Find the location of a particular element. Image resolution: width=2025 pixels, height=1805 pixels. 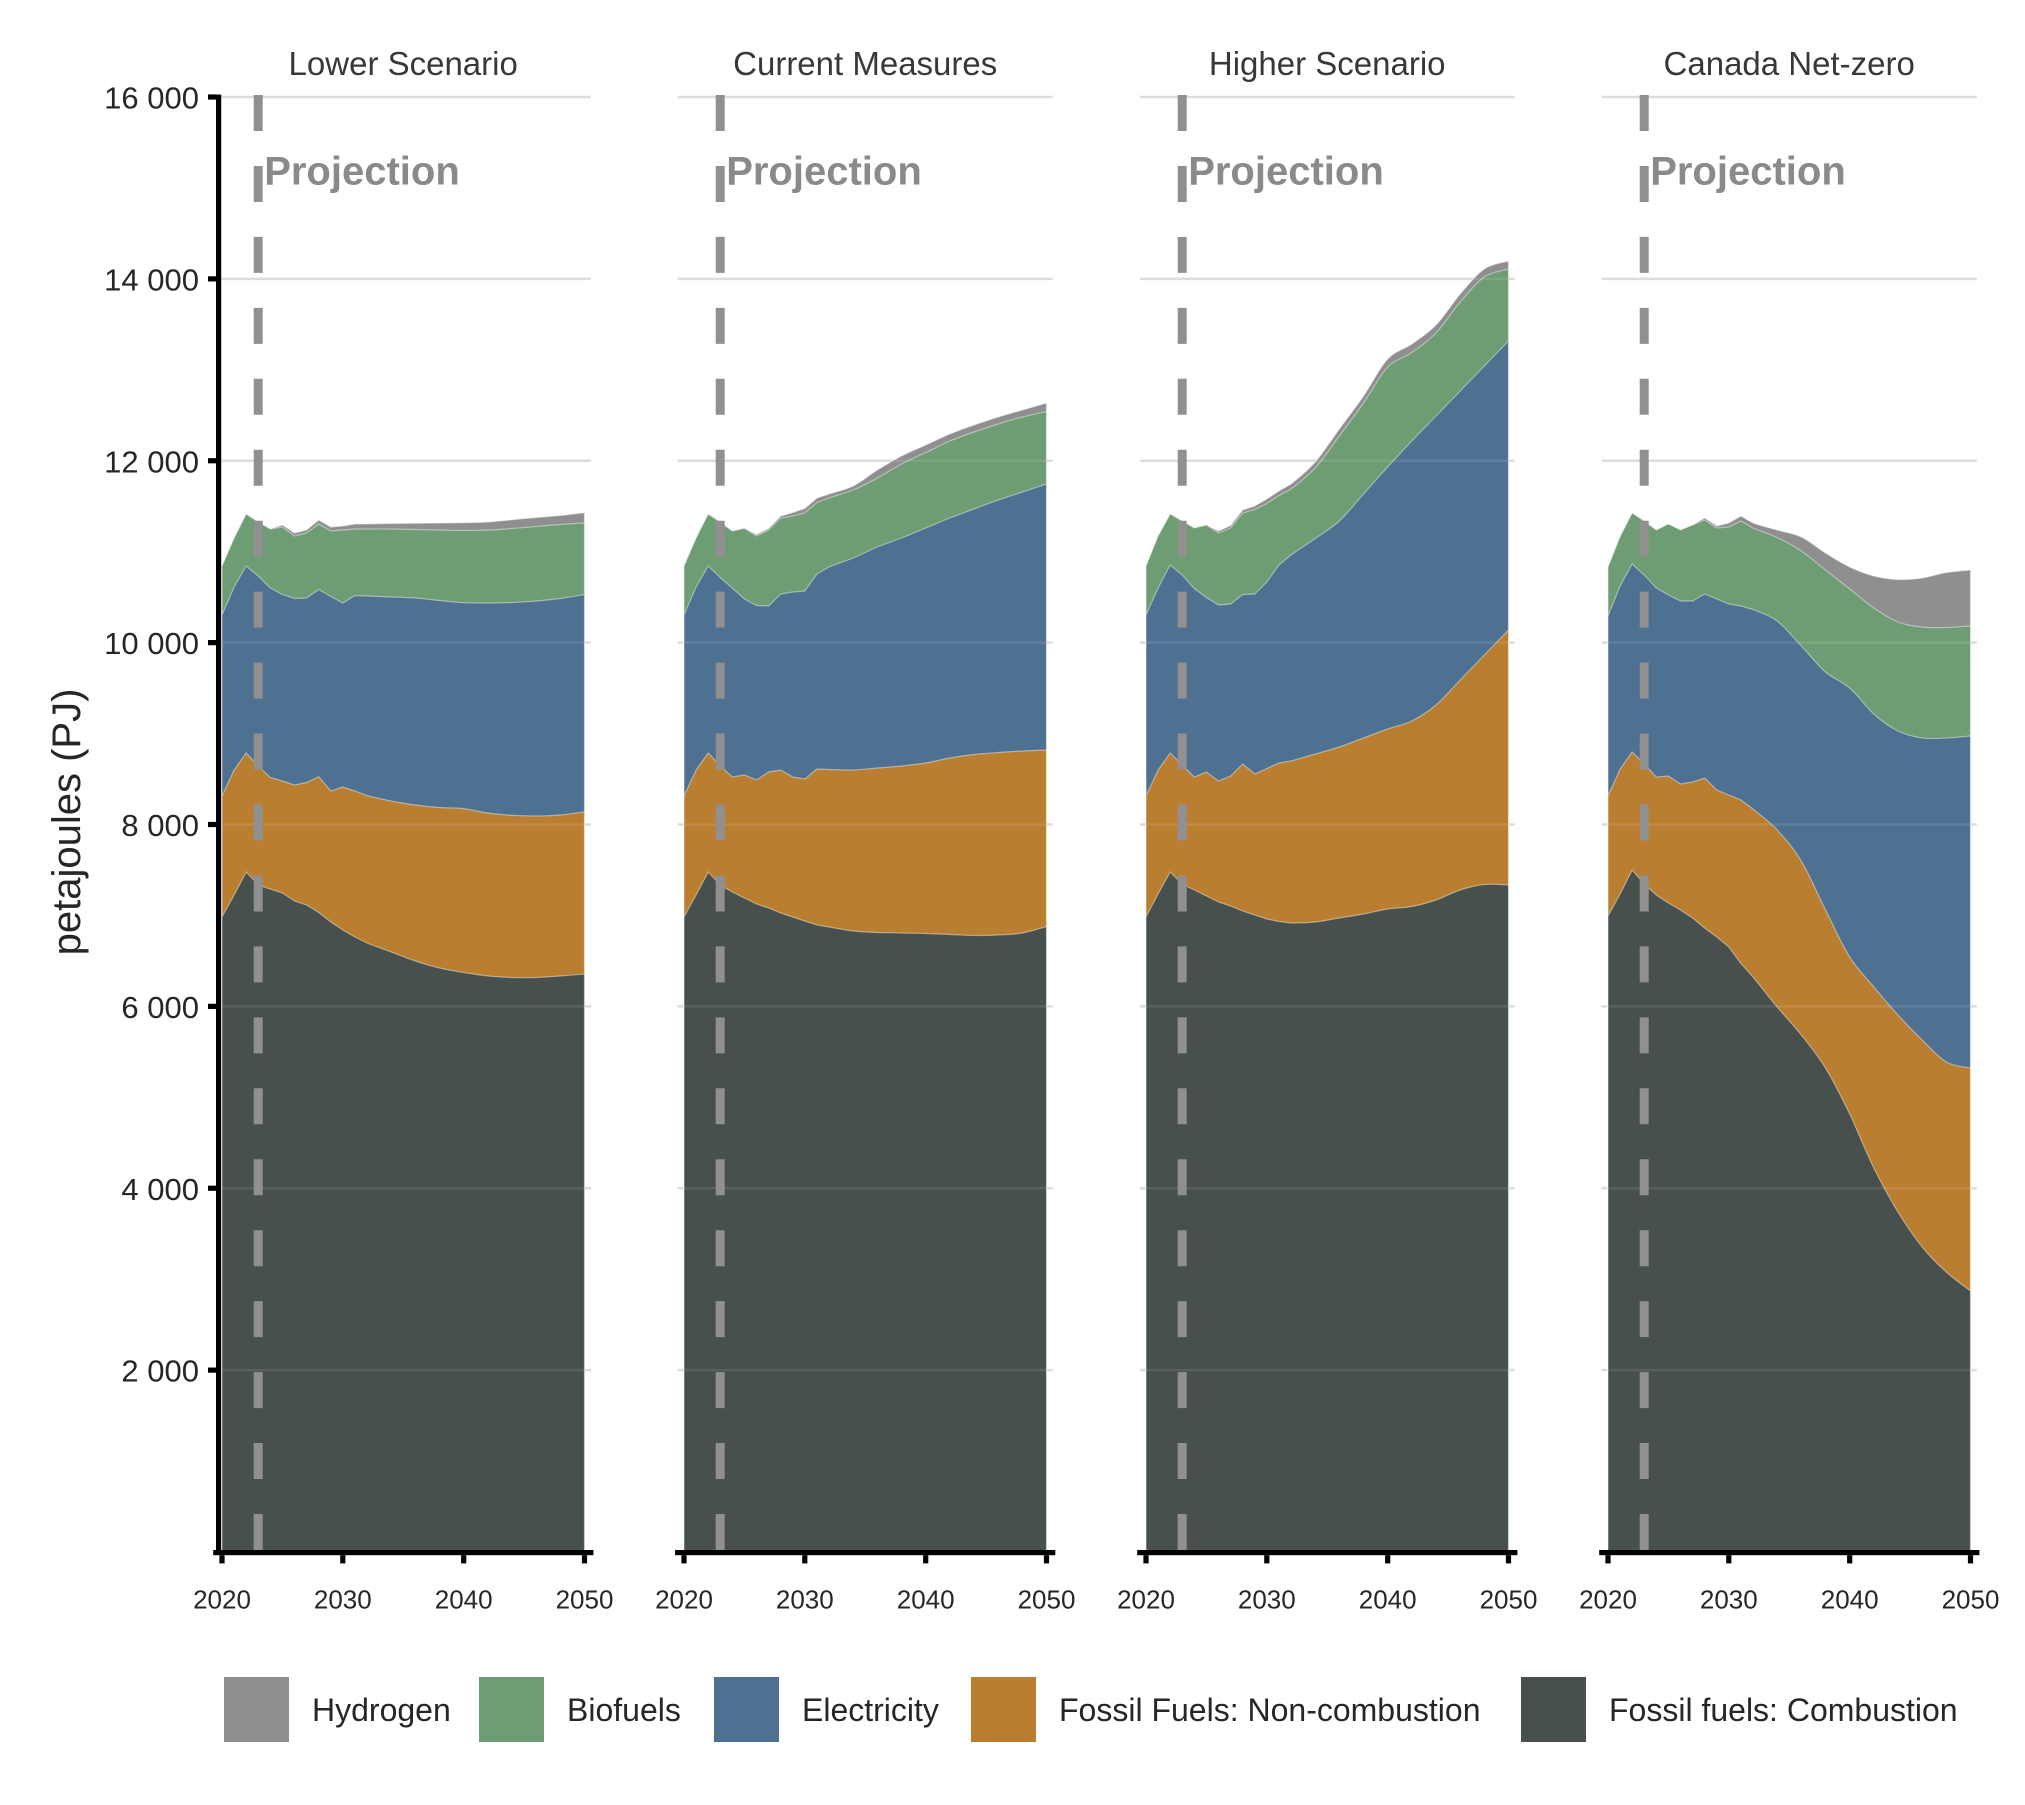

svg-text: Current Measures is located at coordinates (865, 63).